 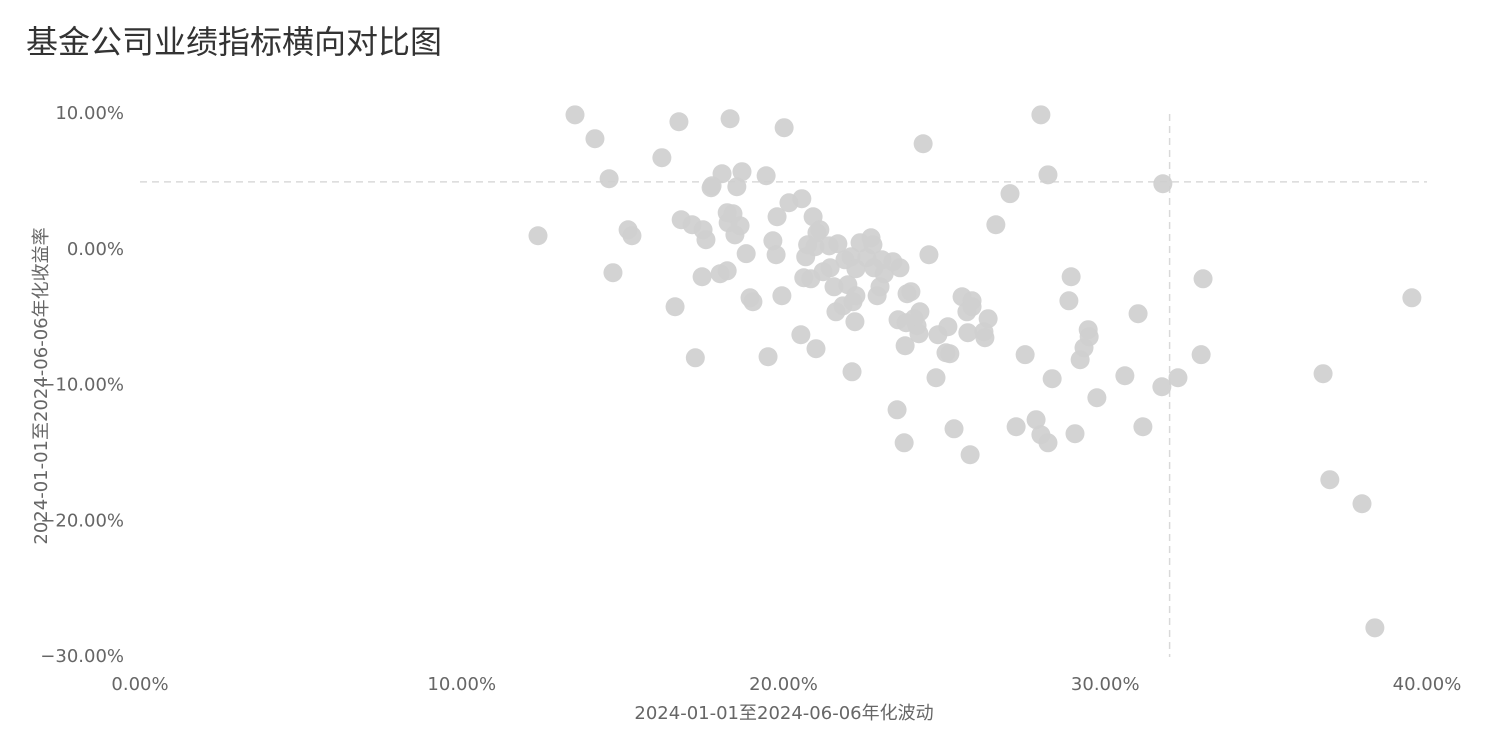 I want to click on x-axis-label: 2024-01-01至2024-06-06年化波动, so click(x=783, y=713).